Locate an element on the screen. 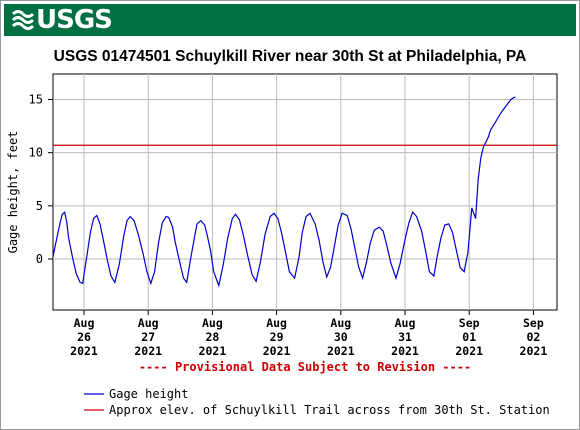 The height and width of the screenshot is (430, 580). x-tick-label-2-month: Aug is located at coordinates (212, 323).